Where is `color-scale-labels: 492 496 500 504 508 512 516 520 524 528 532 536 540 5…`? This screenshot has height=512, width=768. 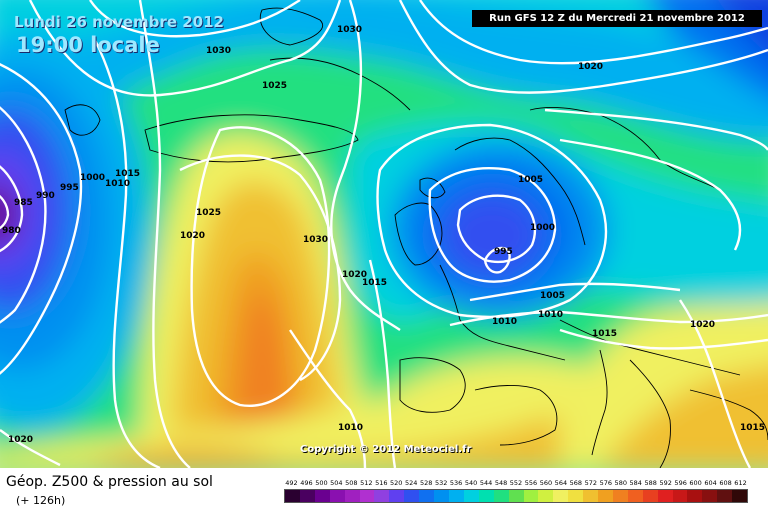 color-scale-labels: 492 496 500 504 508 512 516 520 524 528 532 536 540 5… is located at coordinates (516, 484).